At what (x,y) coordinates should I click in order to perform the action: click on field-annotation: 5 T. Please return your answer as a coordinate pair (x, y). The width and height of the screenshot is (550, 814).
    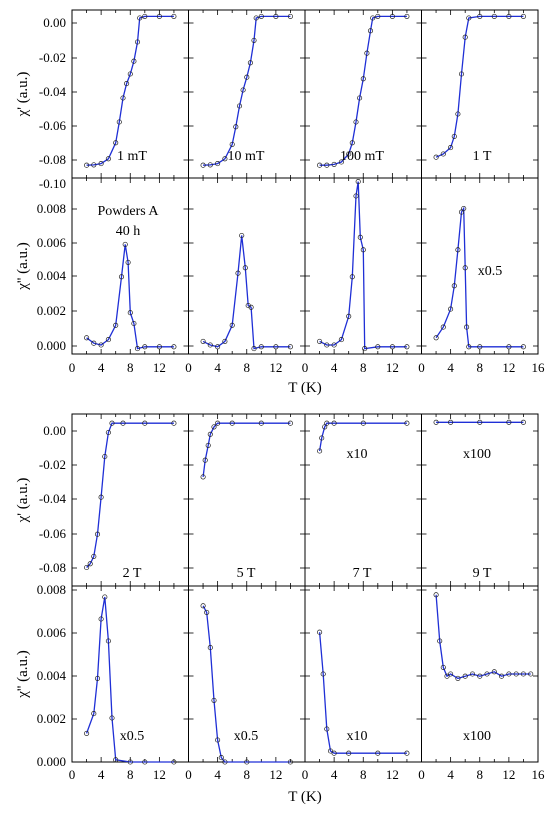
    Looking at the image, I should click on (246, 573).